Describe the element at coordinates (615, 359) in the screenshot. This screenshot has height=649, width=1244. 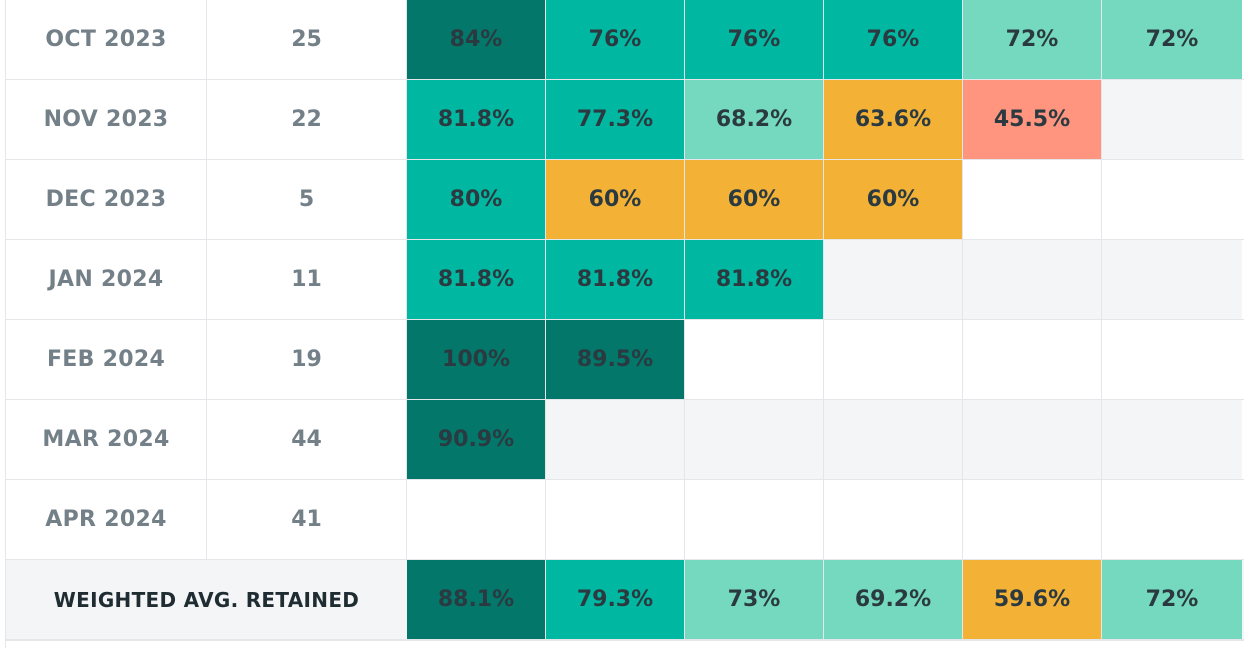
I see `retention-cell: 89.5%` at that location.